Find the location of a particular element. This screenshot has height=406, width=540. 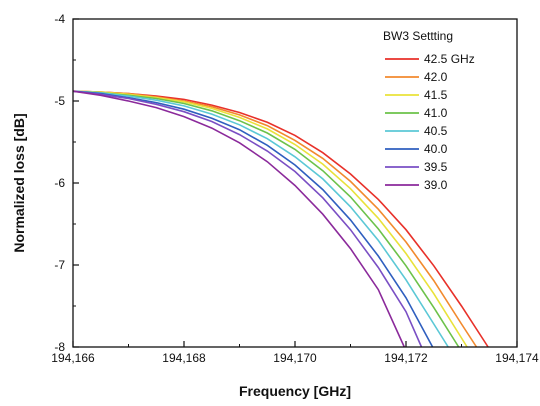

x-tick-label: 194,174 is located at coordinates (517, 358).